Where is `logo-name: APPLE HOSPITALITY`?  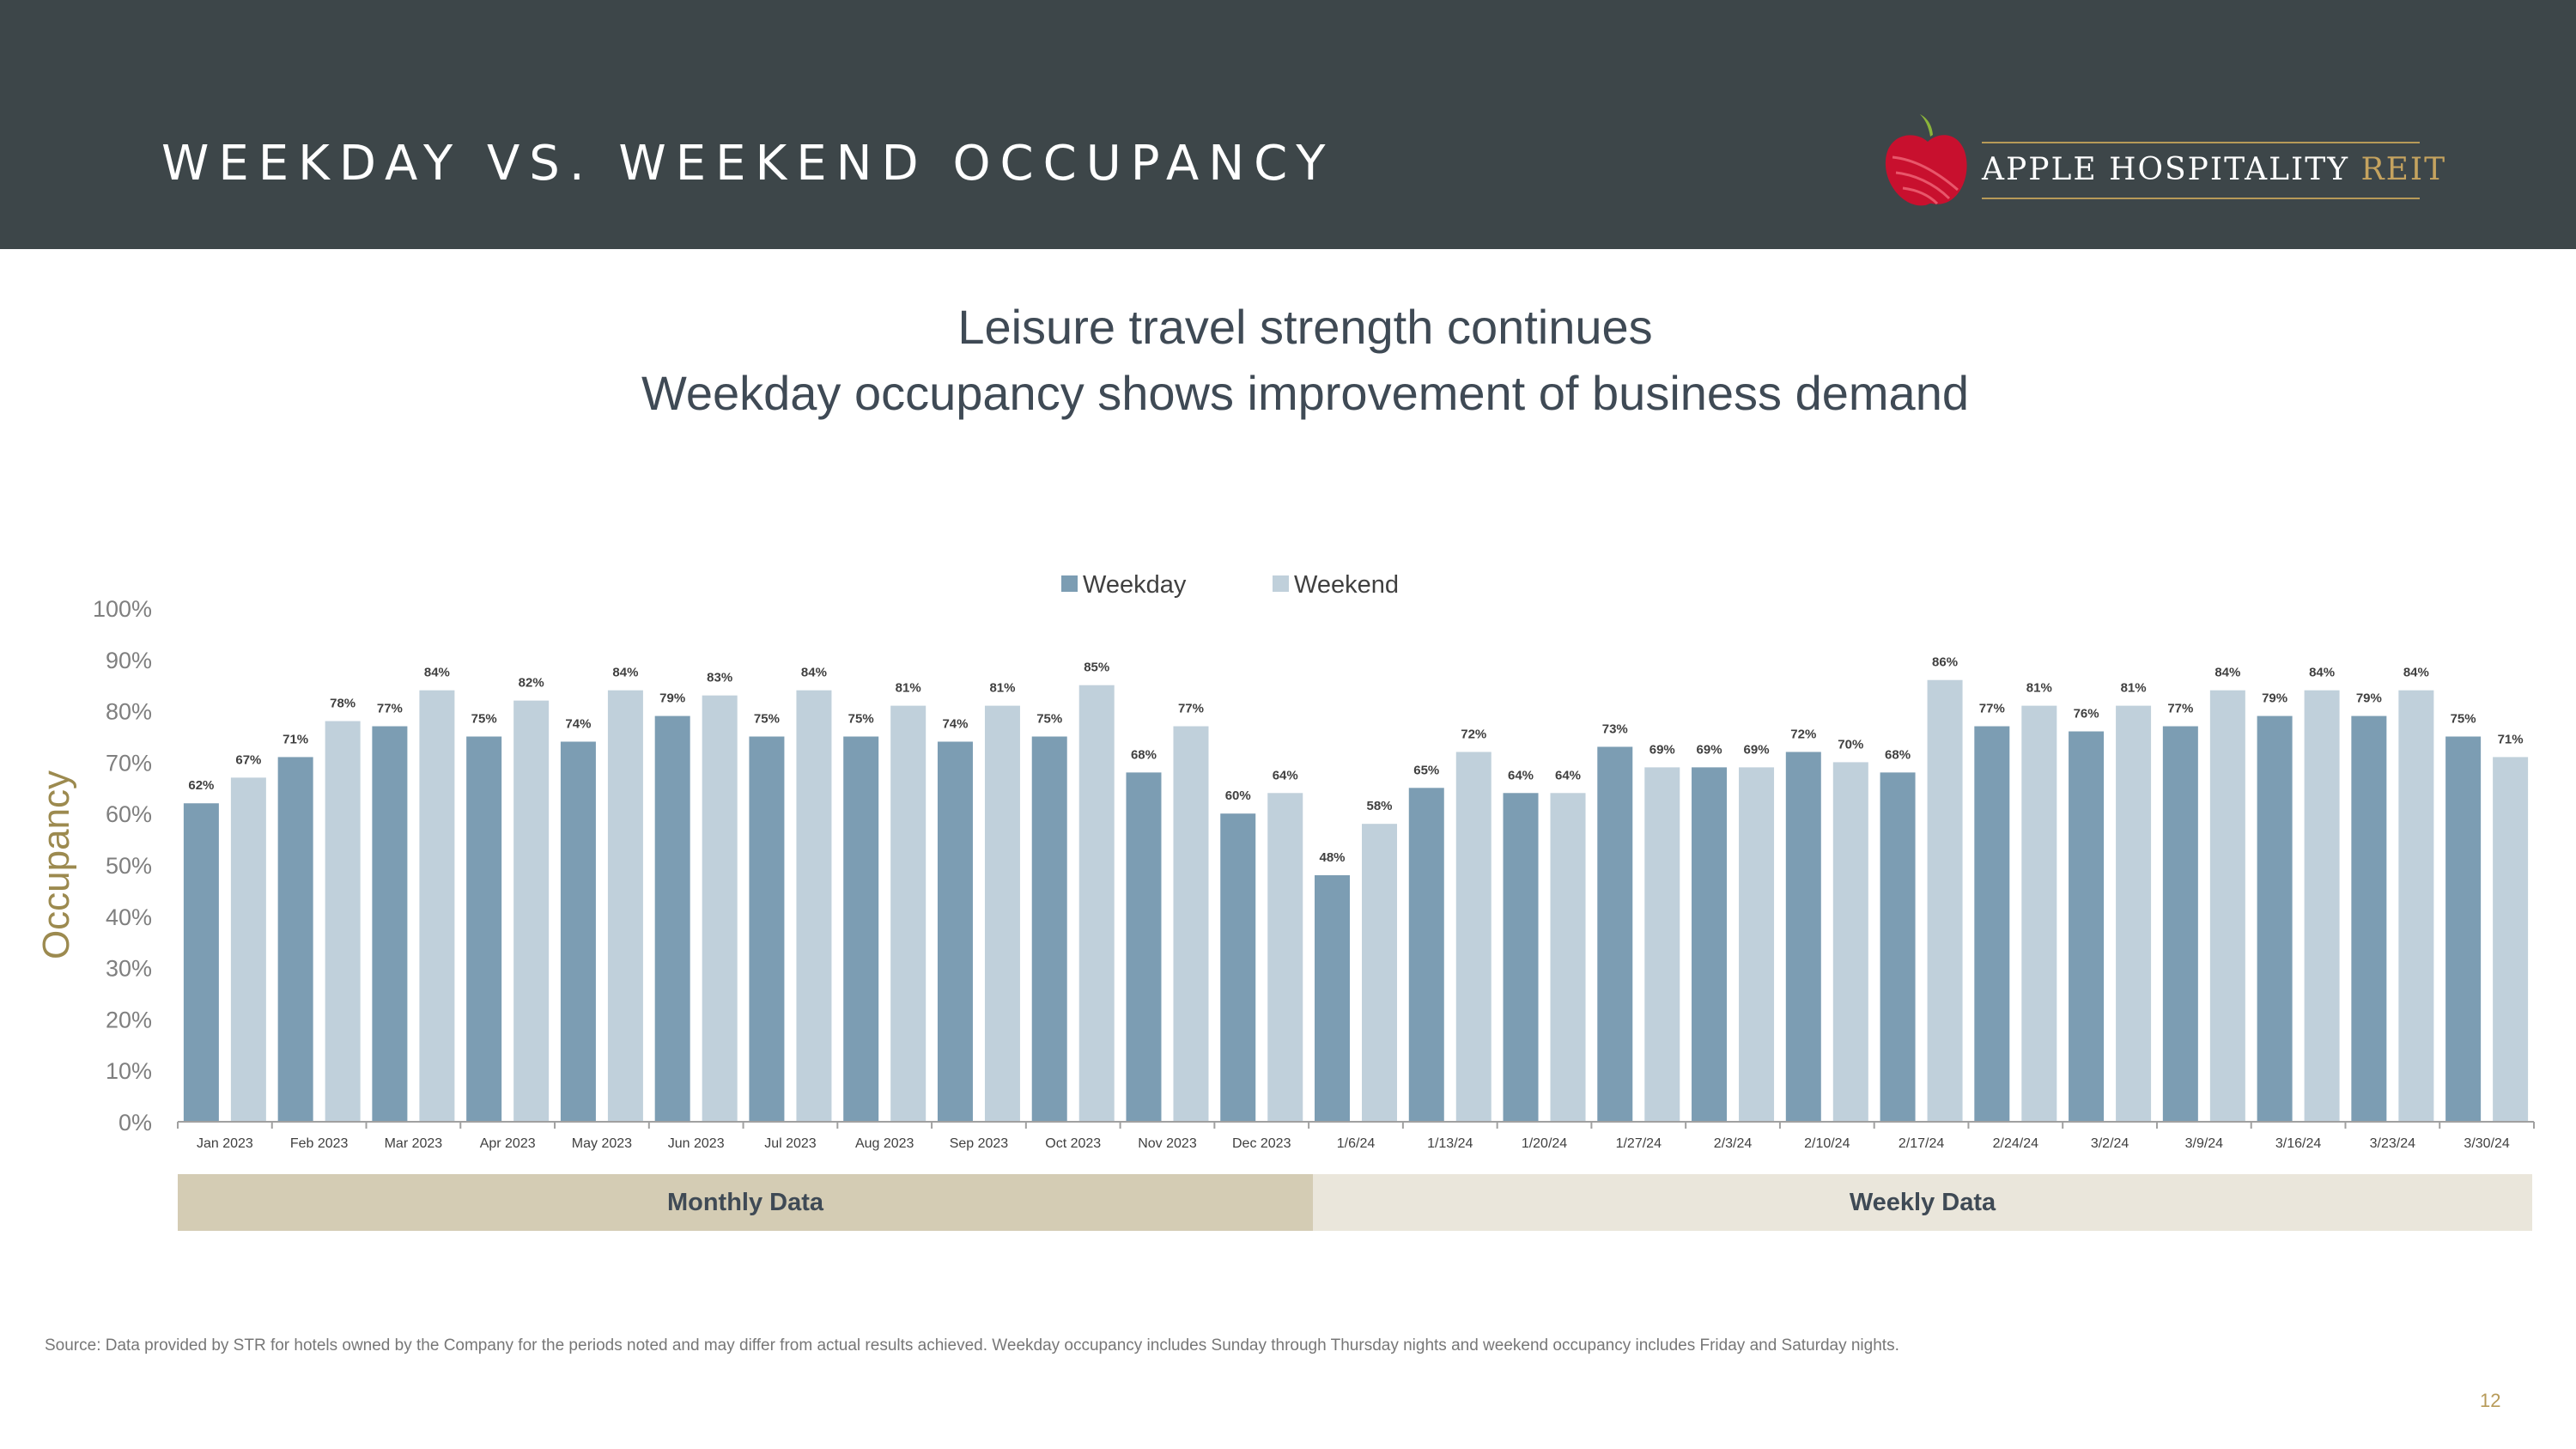 logo-name: APPLE HOSPITALITY is located at coordinates (2166, 169).